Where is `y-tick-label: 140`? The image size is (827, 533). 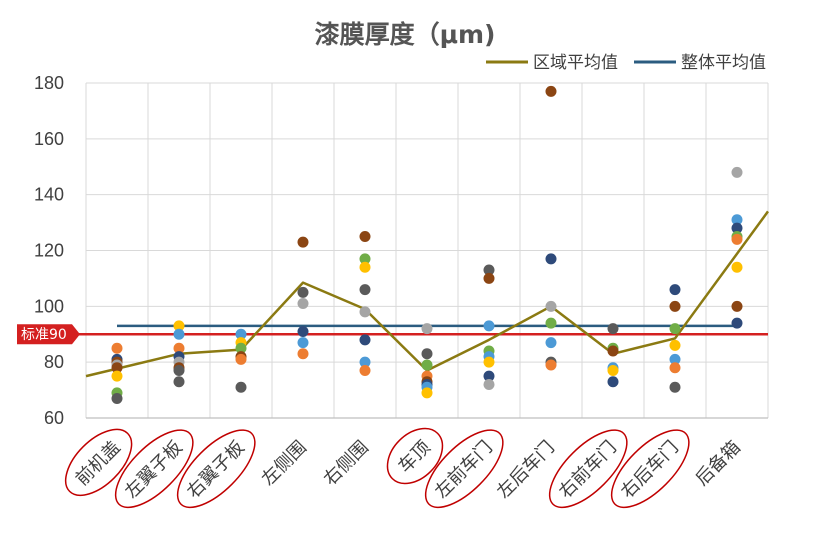 y-tick-label: 140 is located at coordinates (49, 195).